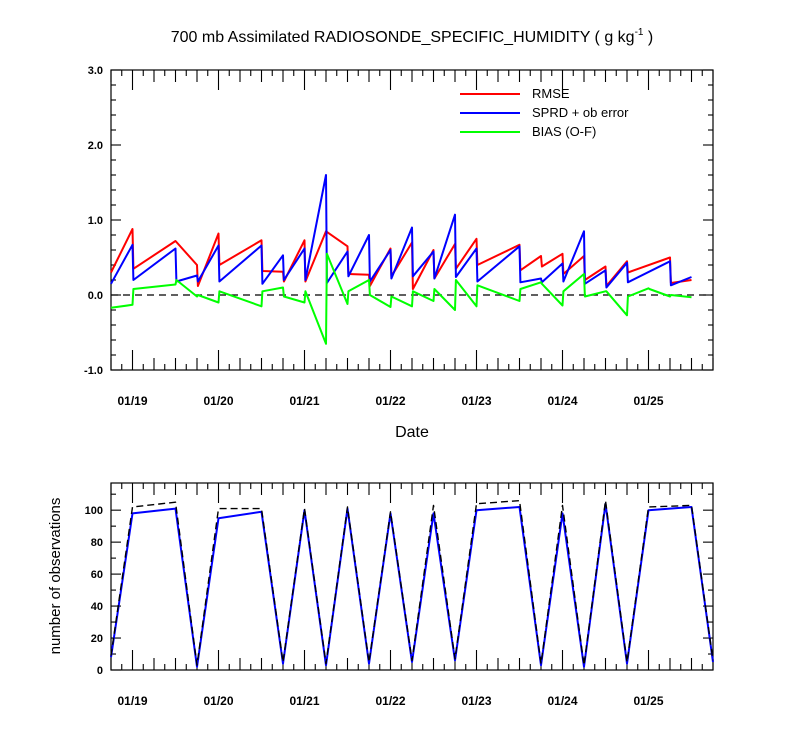  Describe the element at coordinates (95, 146) in the screenshot. I see `y-tick-label-2-0: 2.0` at that location.